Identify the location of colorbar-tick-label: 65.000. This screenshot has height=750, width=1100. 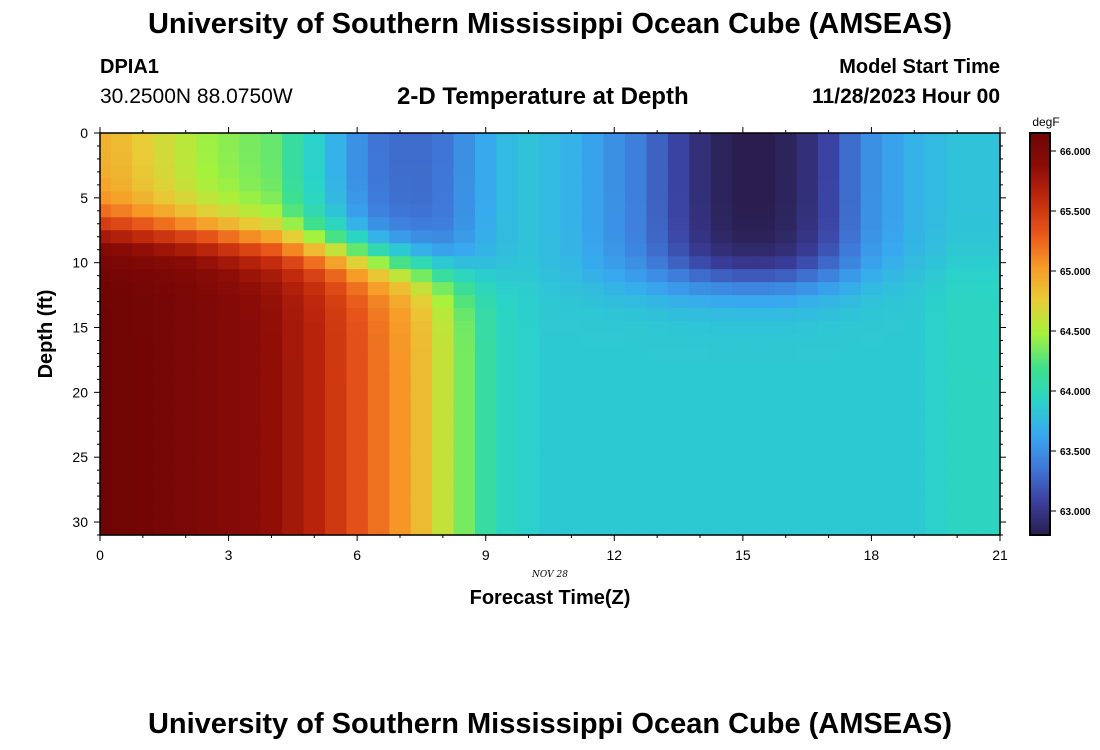
(1075, 272).